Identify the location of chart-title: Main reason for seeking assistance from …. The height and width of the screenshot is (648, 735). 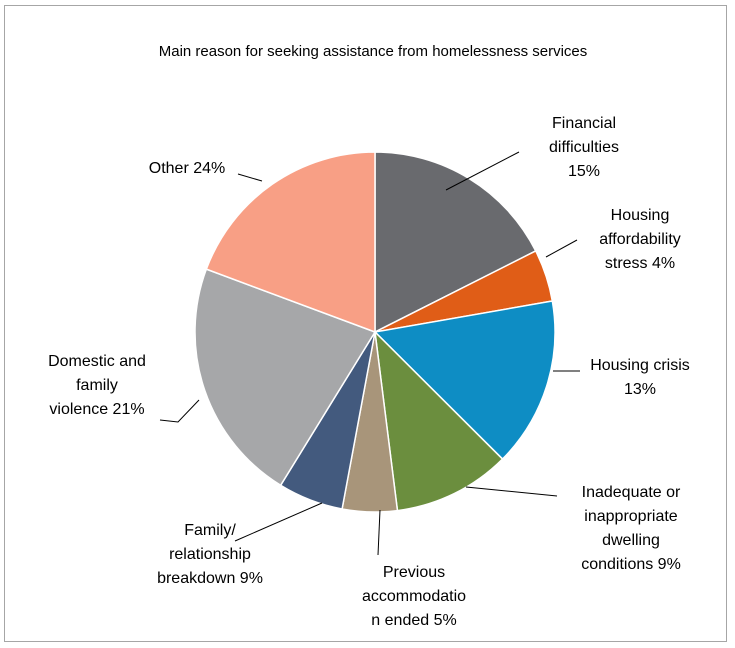
(373, 51).